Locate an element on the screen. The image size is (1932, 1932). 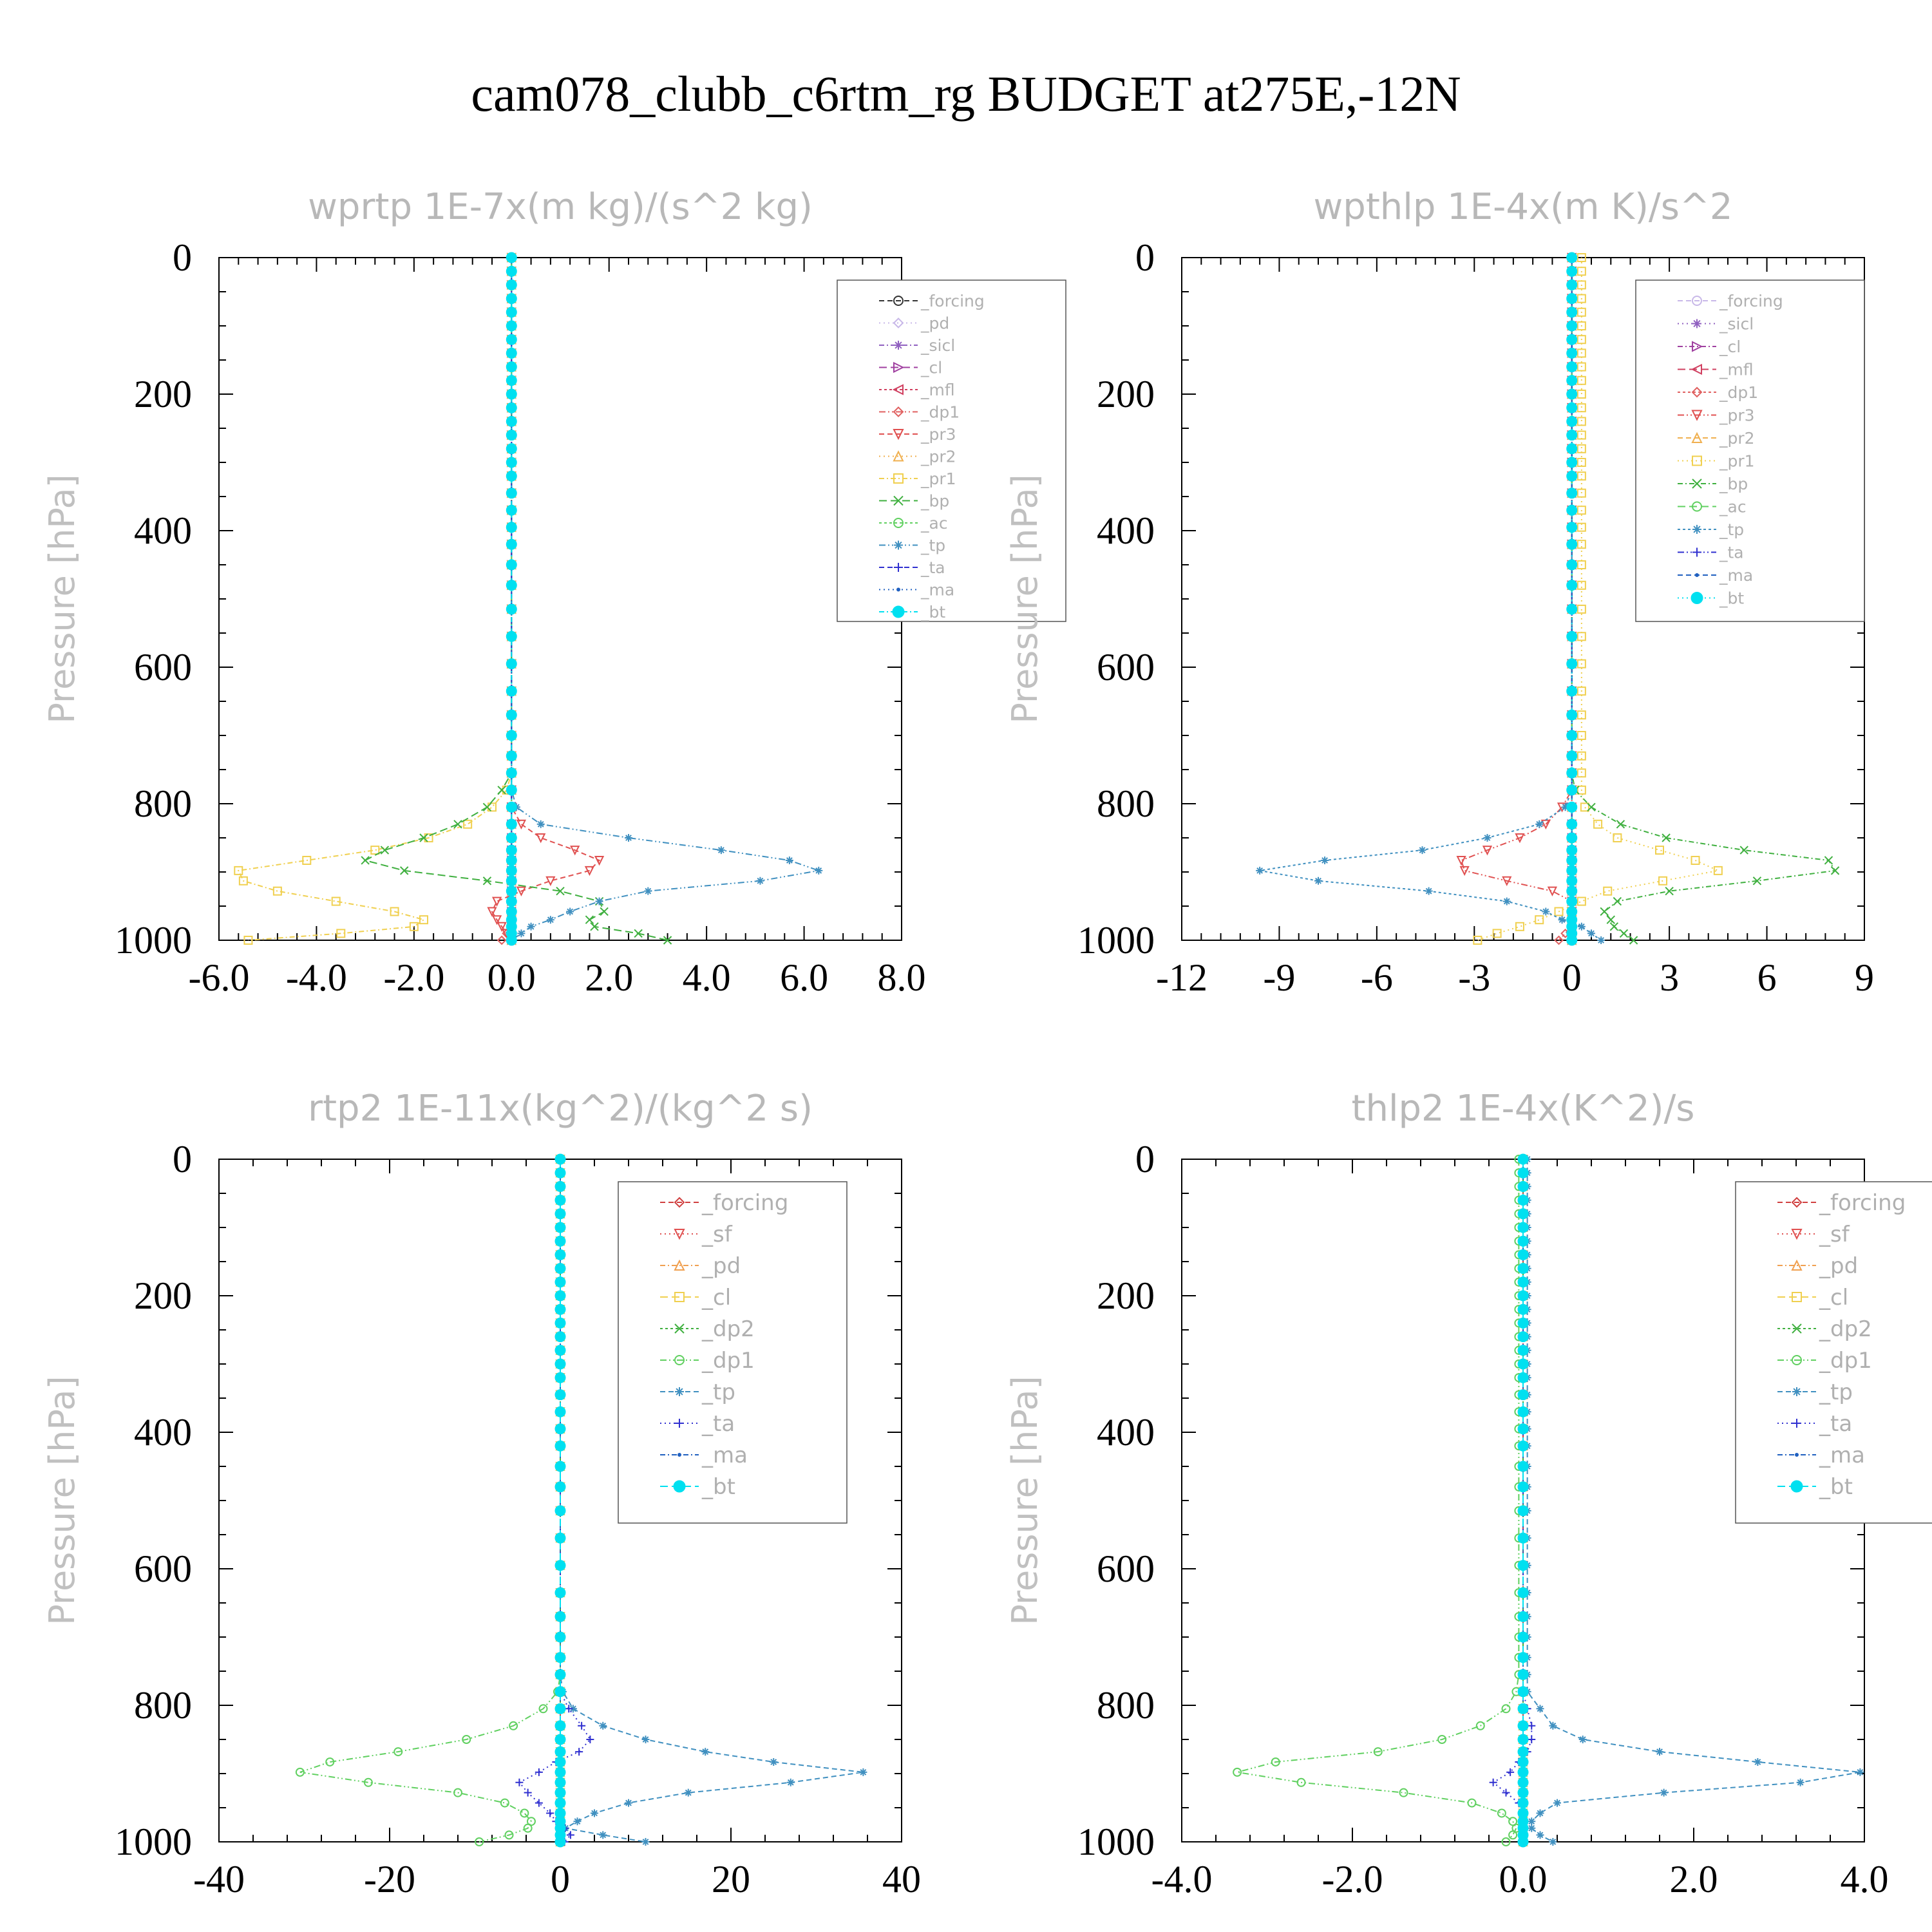
x-tick-label: 3 is located at coordinates (1669, 977).